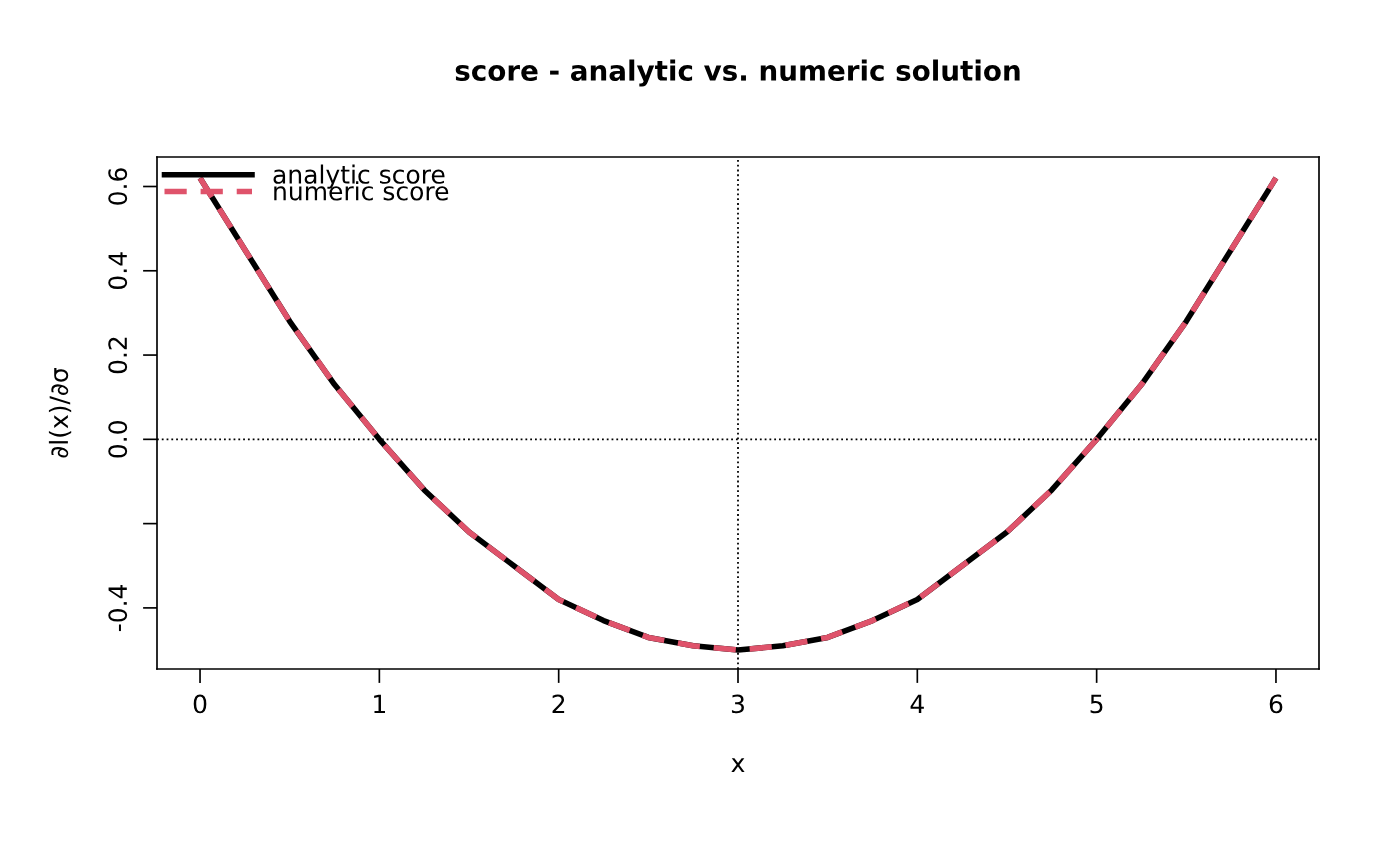  Describe the element at coordinates (200, 704) in the screenshot. I see `x-tick-label: 0` at that location.